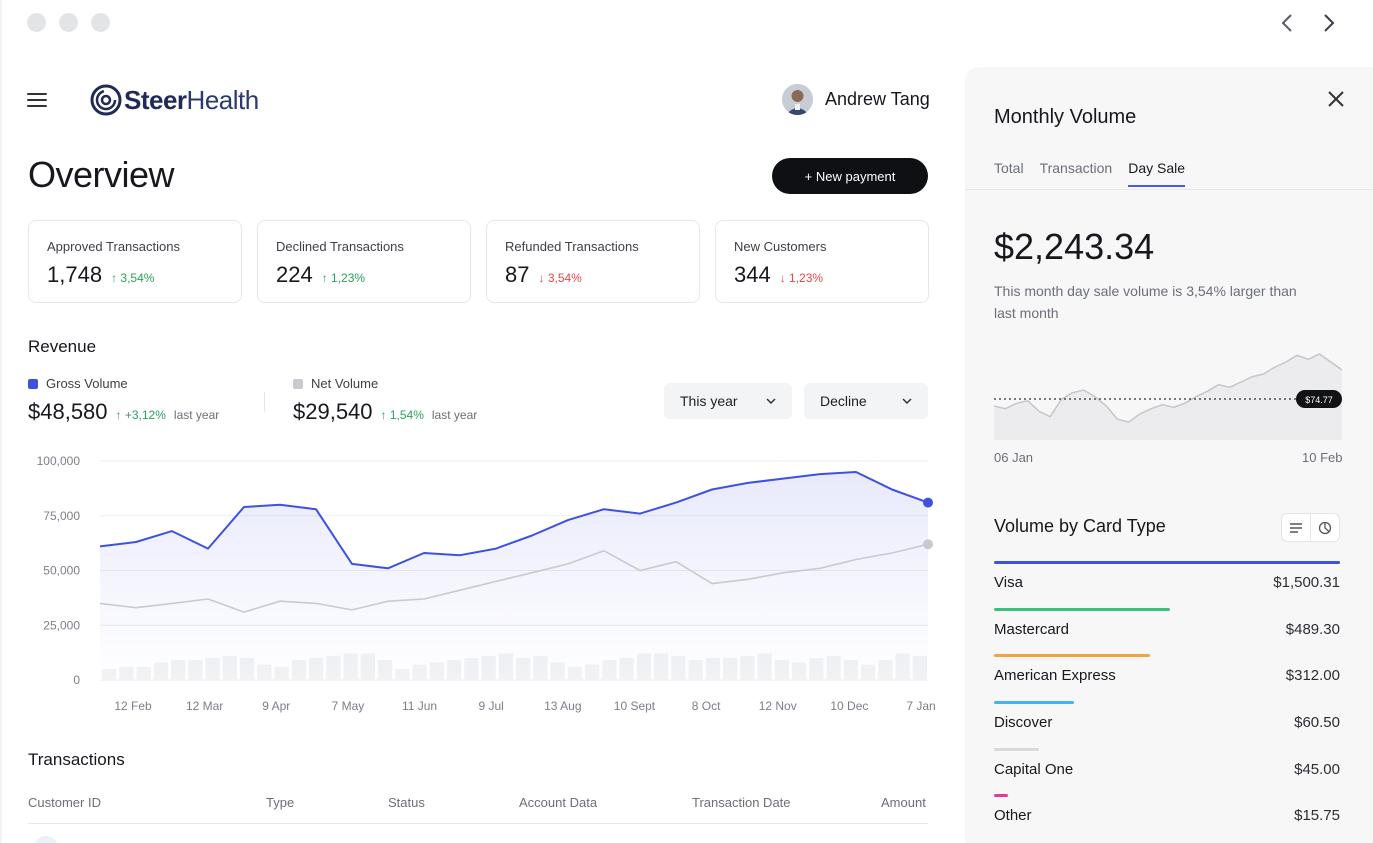 The height and width of the screenshot is (843, 1373). I want to click on card-type-amount: $45.00, so click(1317, 769).